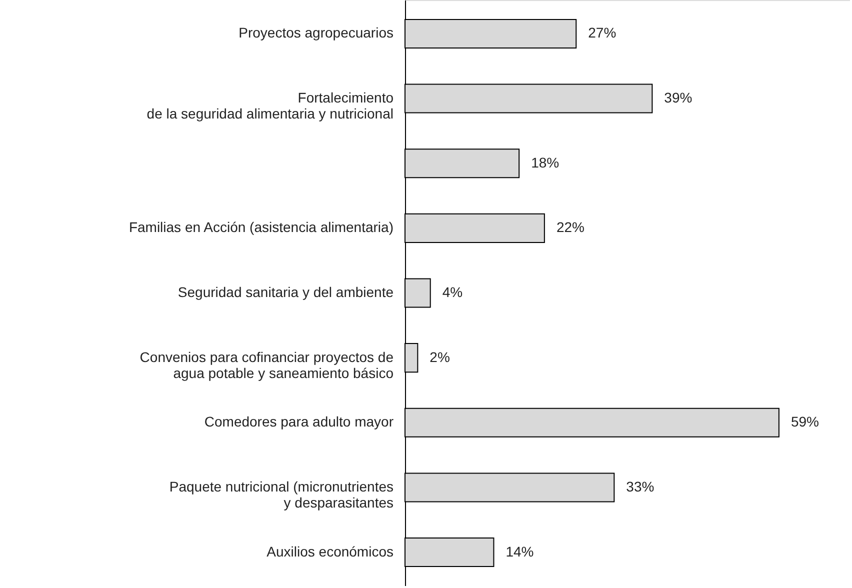 This screenshot has width=852, height=588. Describe the element at coordinates (316, 32) in the screenshot. I see `y-tick-label: Proyectos agropecuarios` at that location.